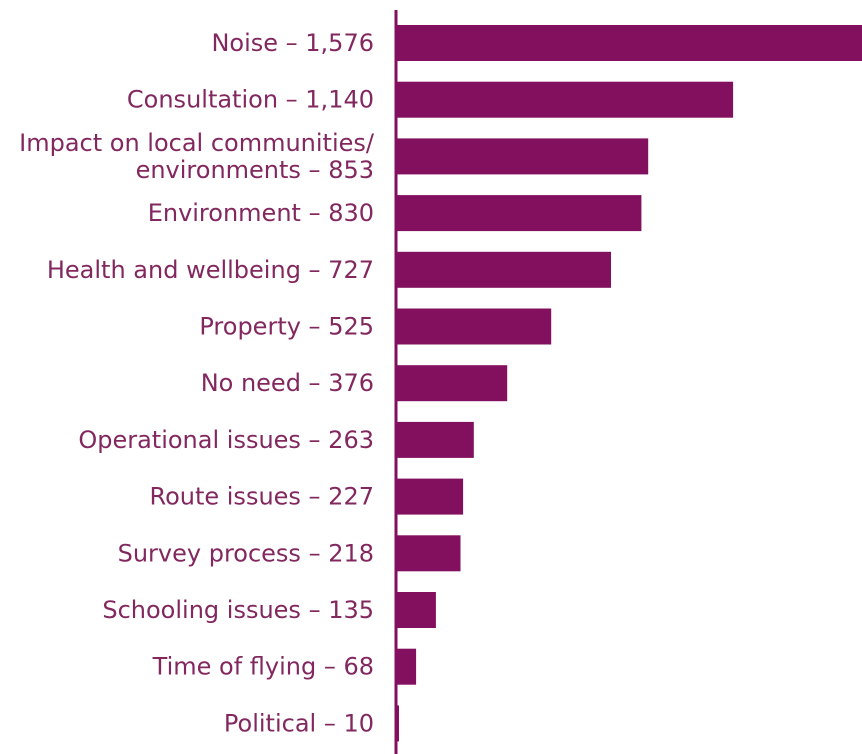 This screenshot has width=862, height=754. Describe the element at coordinates (246, 553) in the screenshot. I see `category-label: Survey process – 218` at that location.